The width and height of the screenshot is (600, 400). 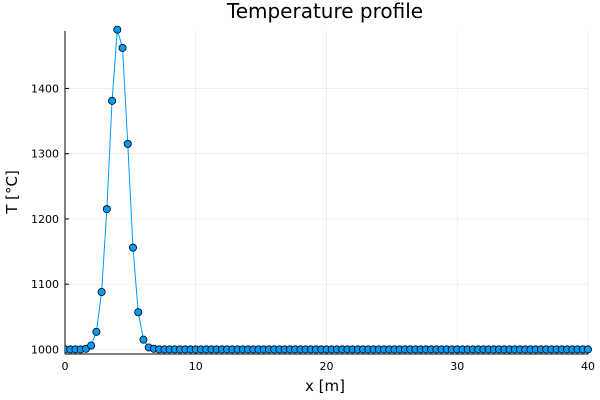 What do you see at coordinates (196, 366) in the screenshot?
I see `x-tick-label: 10` at bounding box center [196, 366].